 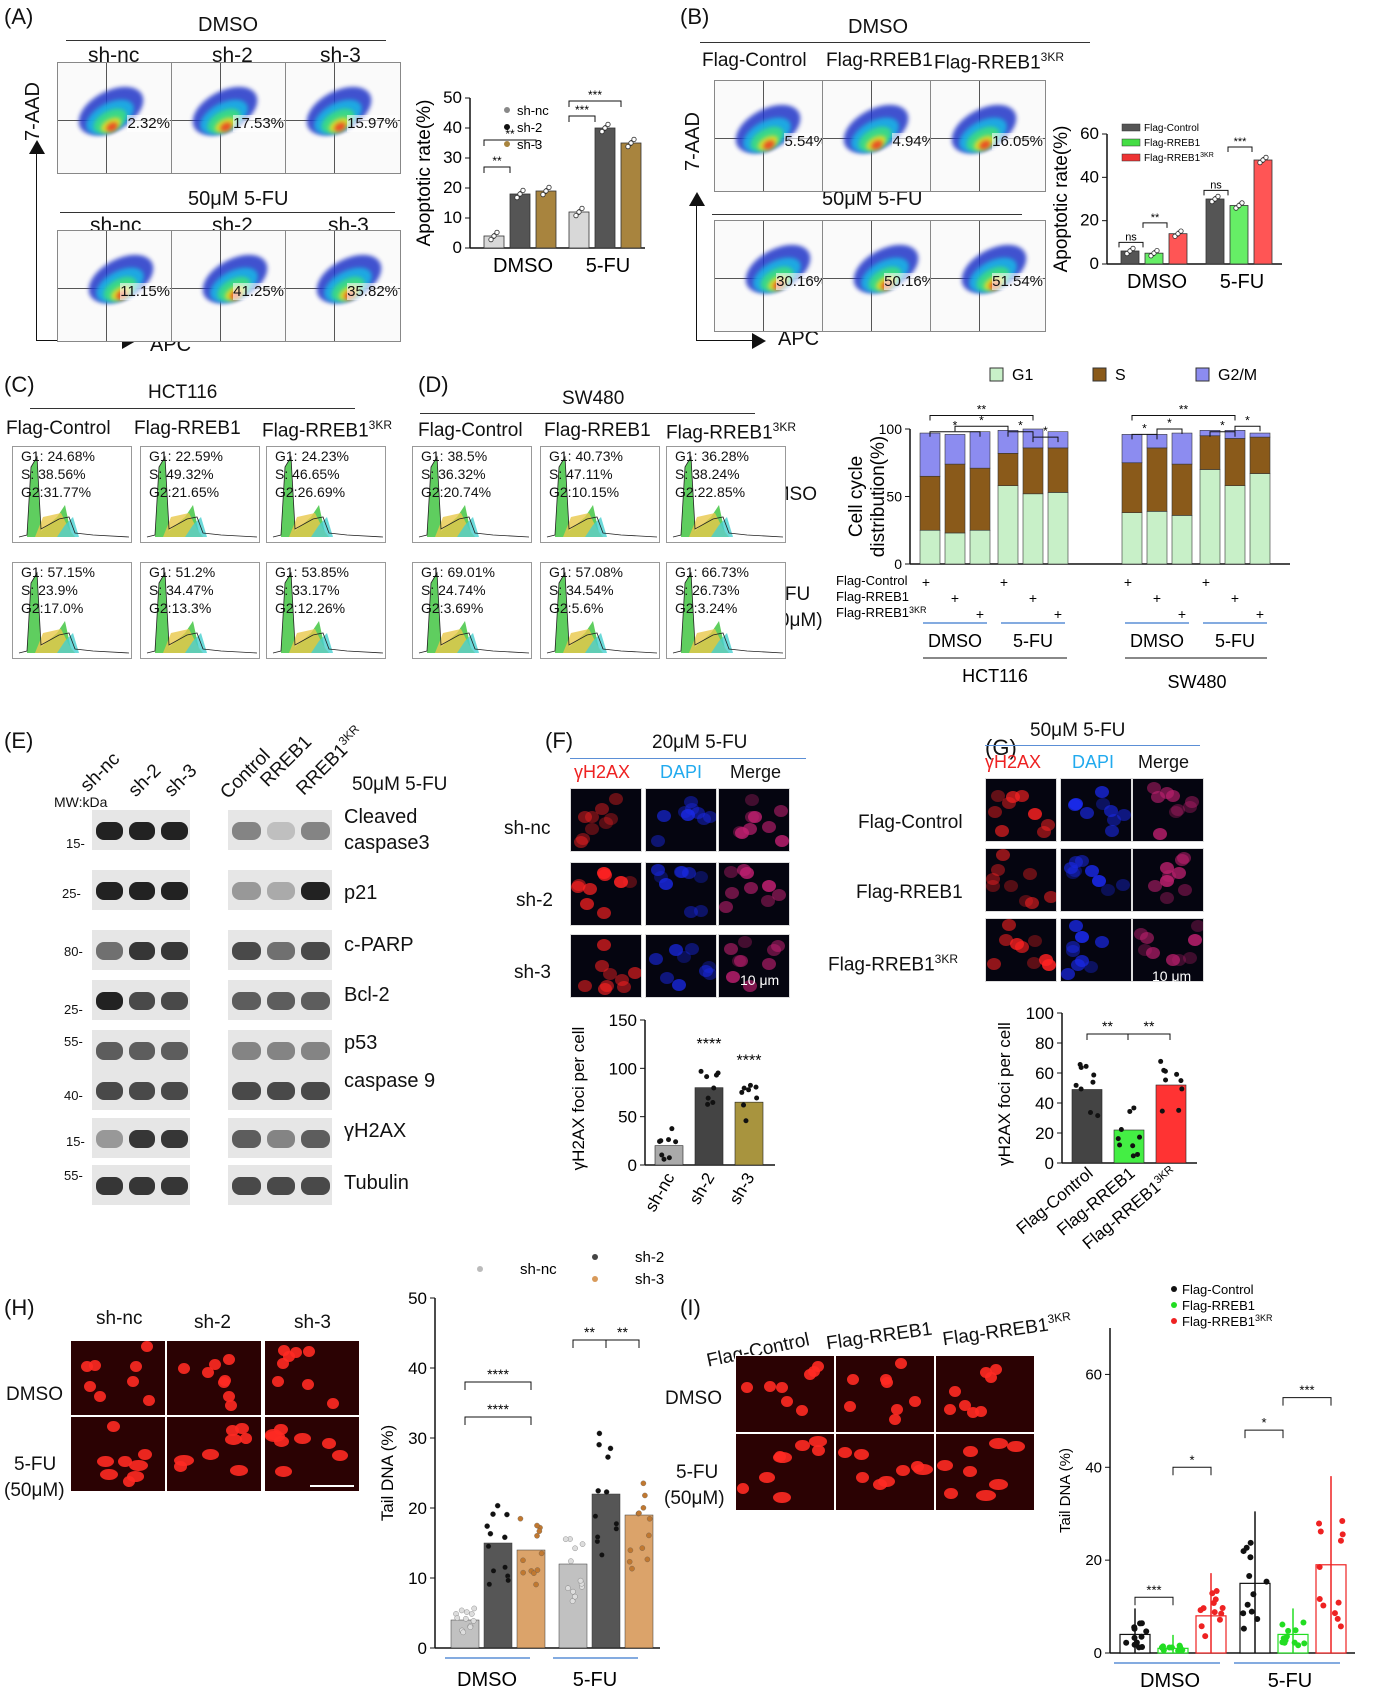 I want to click on e-mw-4: 25-, so click(x=73, y=1009).